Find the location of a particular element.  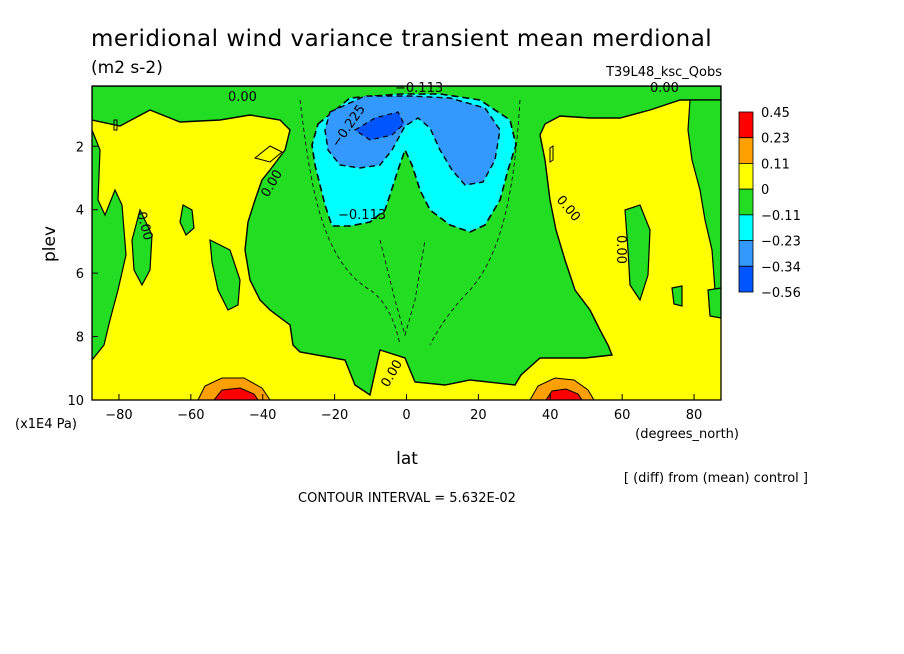

x-tick-label: 20 is located at coordinates (478, 415).